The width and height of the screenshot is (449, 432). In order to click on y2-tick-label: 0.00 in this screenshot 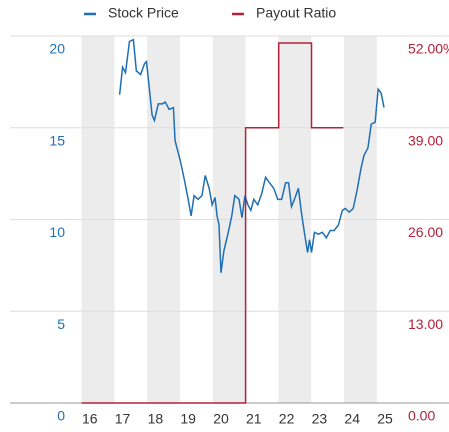, I will do `click(421, 416)`.